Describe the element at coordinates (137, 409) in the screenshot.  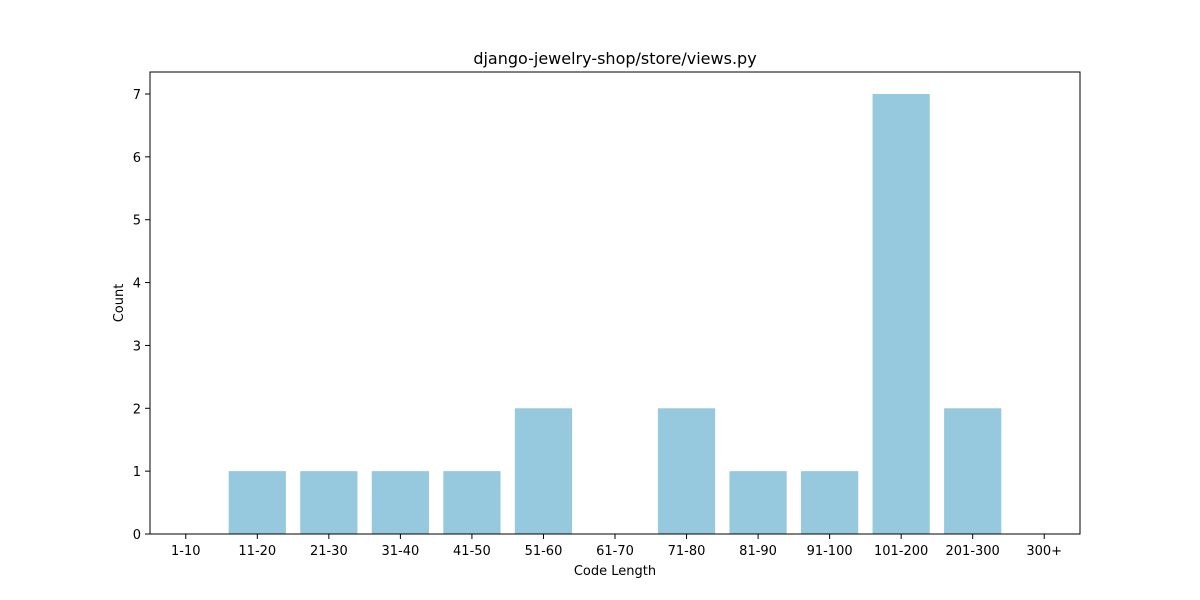
I see `y-tick-label-2: 2` at that location.